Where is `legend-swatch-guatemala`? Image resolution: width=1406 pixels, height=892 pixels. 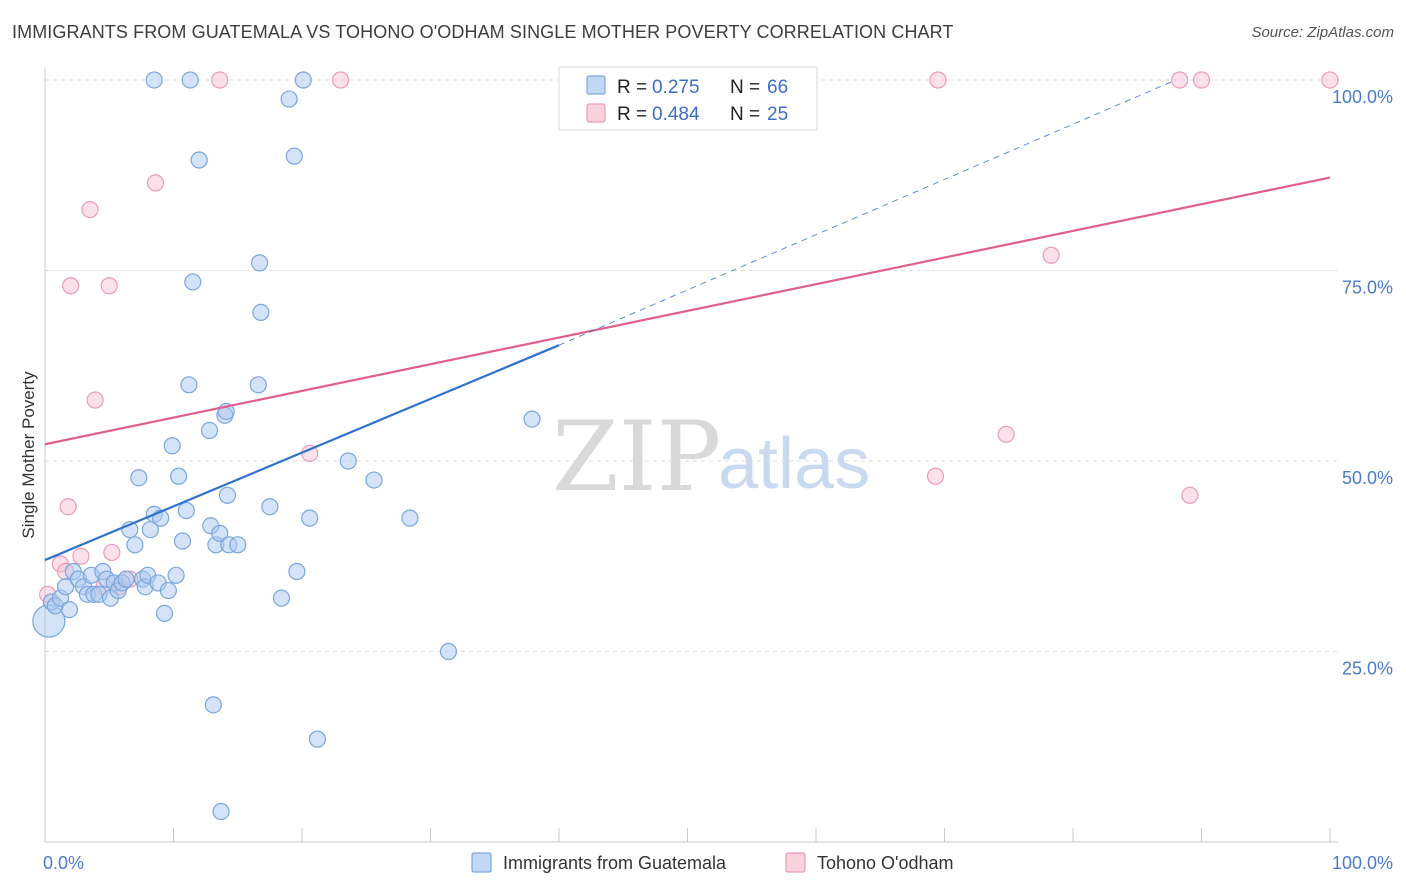 legend-swatch-guatemala is located at coordinates (596, 85).